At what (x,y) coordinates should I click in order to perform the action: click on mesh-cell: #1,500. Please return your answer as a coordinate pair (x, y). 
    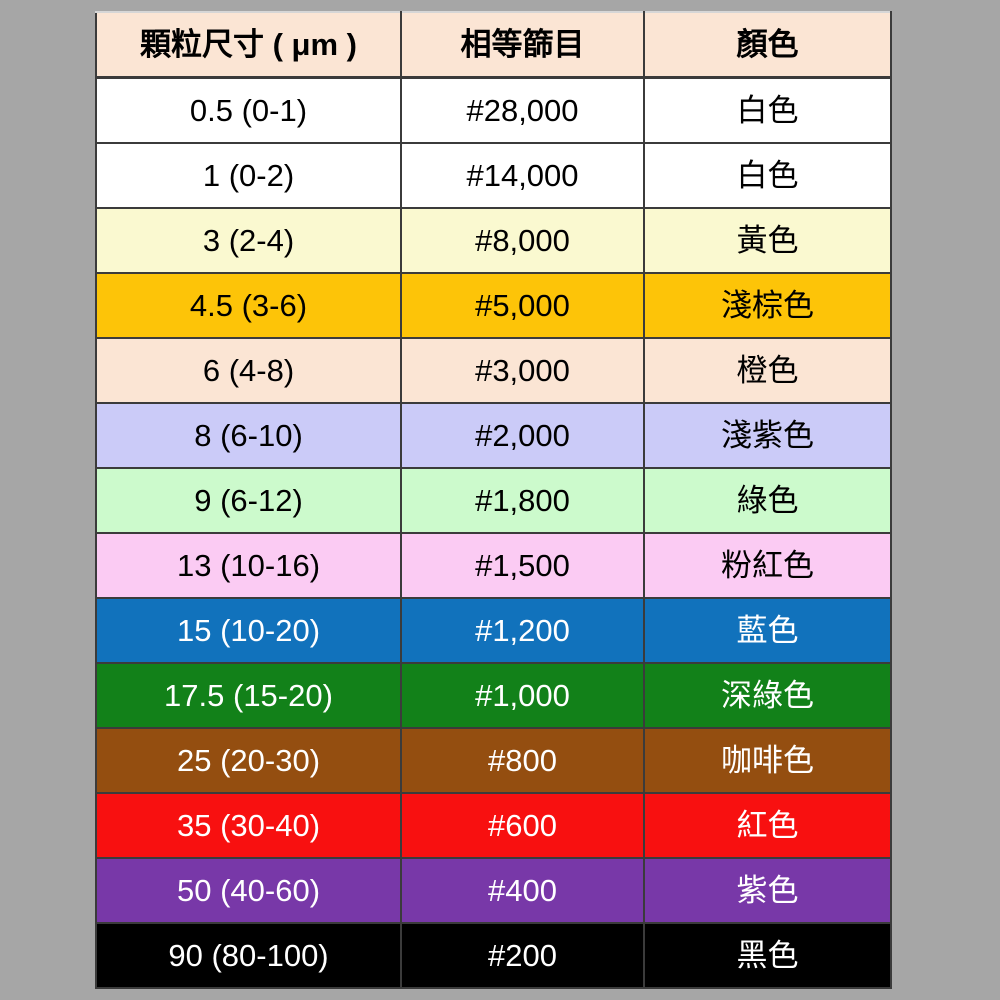
    Looking at the image, I should click on (522, 565).